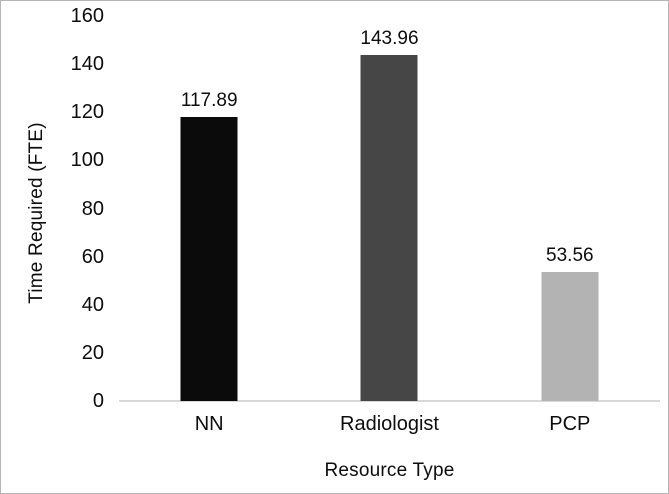 The height and width of the screenshot is (494, 669). What do you see at coordinates (92, 208) in the screenshot?
I see `y-tick-label: 80` at bounding box center [92, 208].